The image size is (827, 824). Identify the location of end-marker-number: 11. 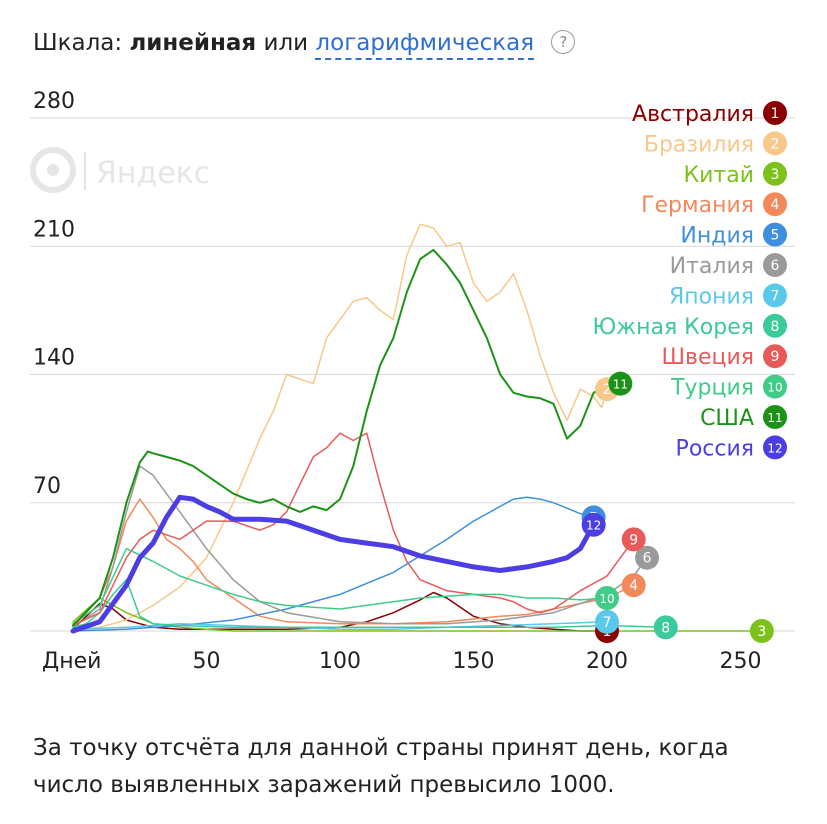
(620, 385).